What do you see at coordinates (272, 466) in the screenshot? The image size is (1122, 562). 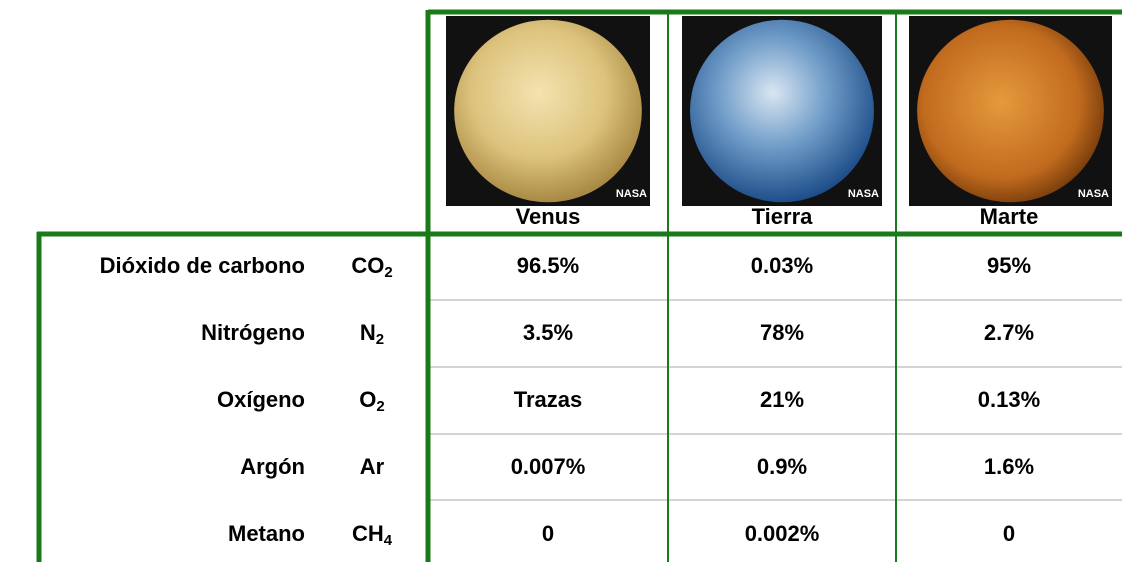 I see `gas-name: Argón` at bounding box center [272, 466].